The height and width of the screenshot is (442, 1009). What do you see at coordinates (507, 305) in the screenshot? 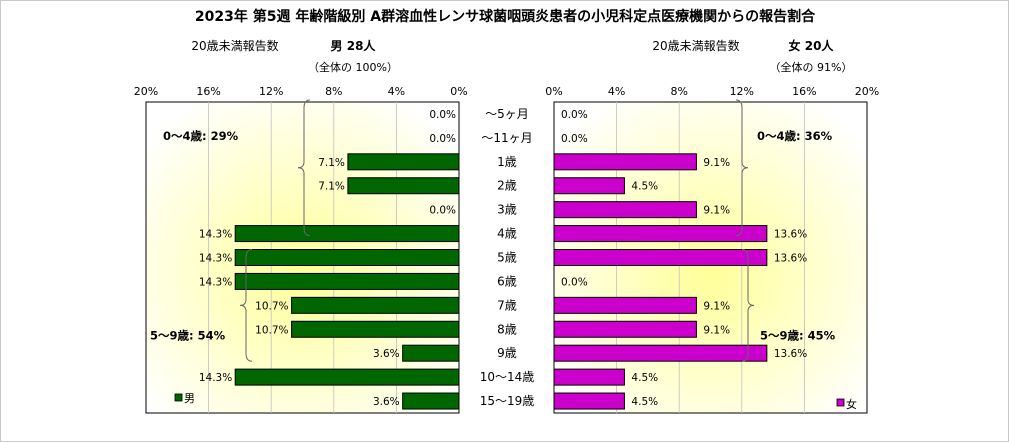
I see `category-label: 7歳` at bounding box center [507, 305].